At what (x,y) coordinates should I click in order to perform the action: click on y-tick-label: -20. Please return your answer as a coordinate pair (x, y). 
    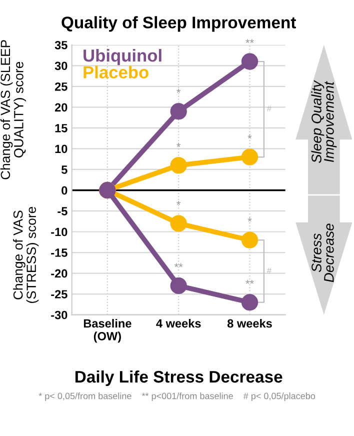
    Looking at the image, I should click on (59, 273).